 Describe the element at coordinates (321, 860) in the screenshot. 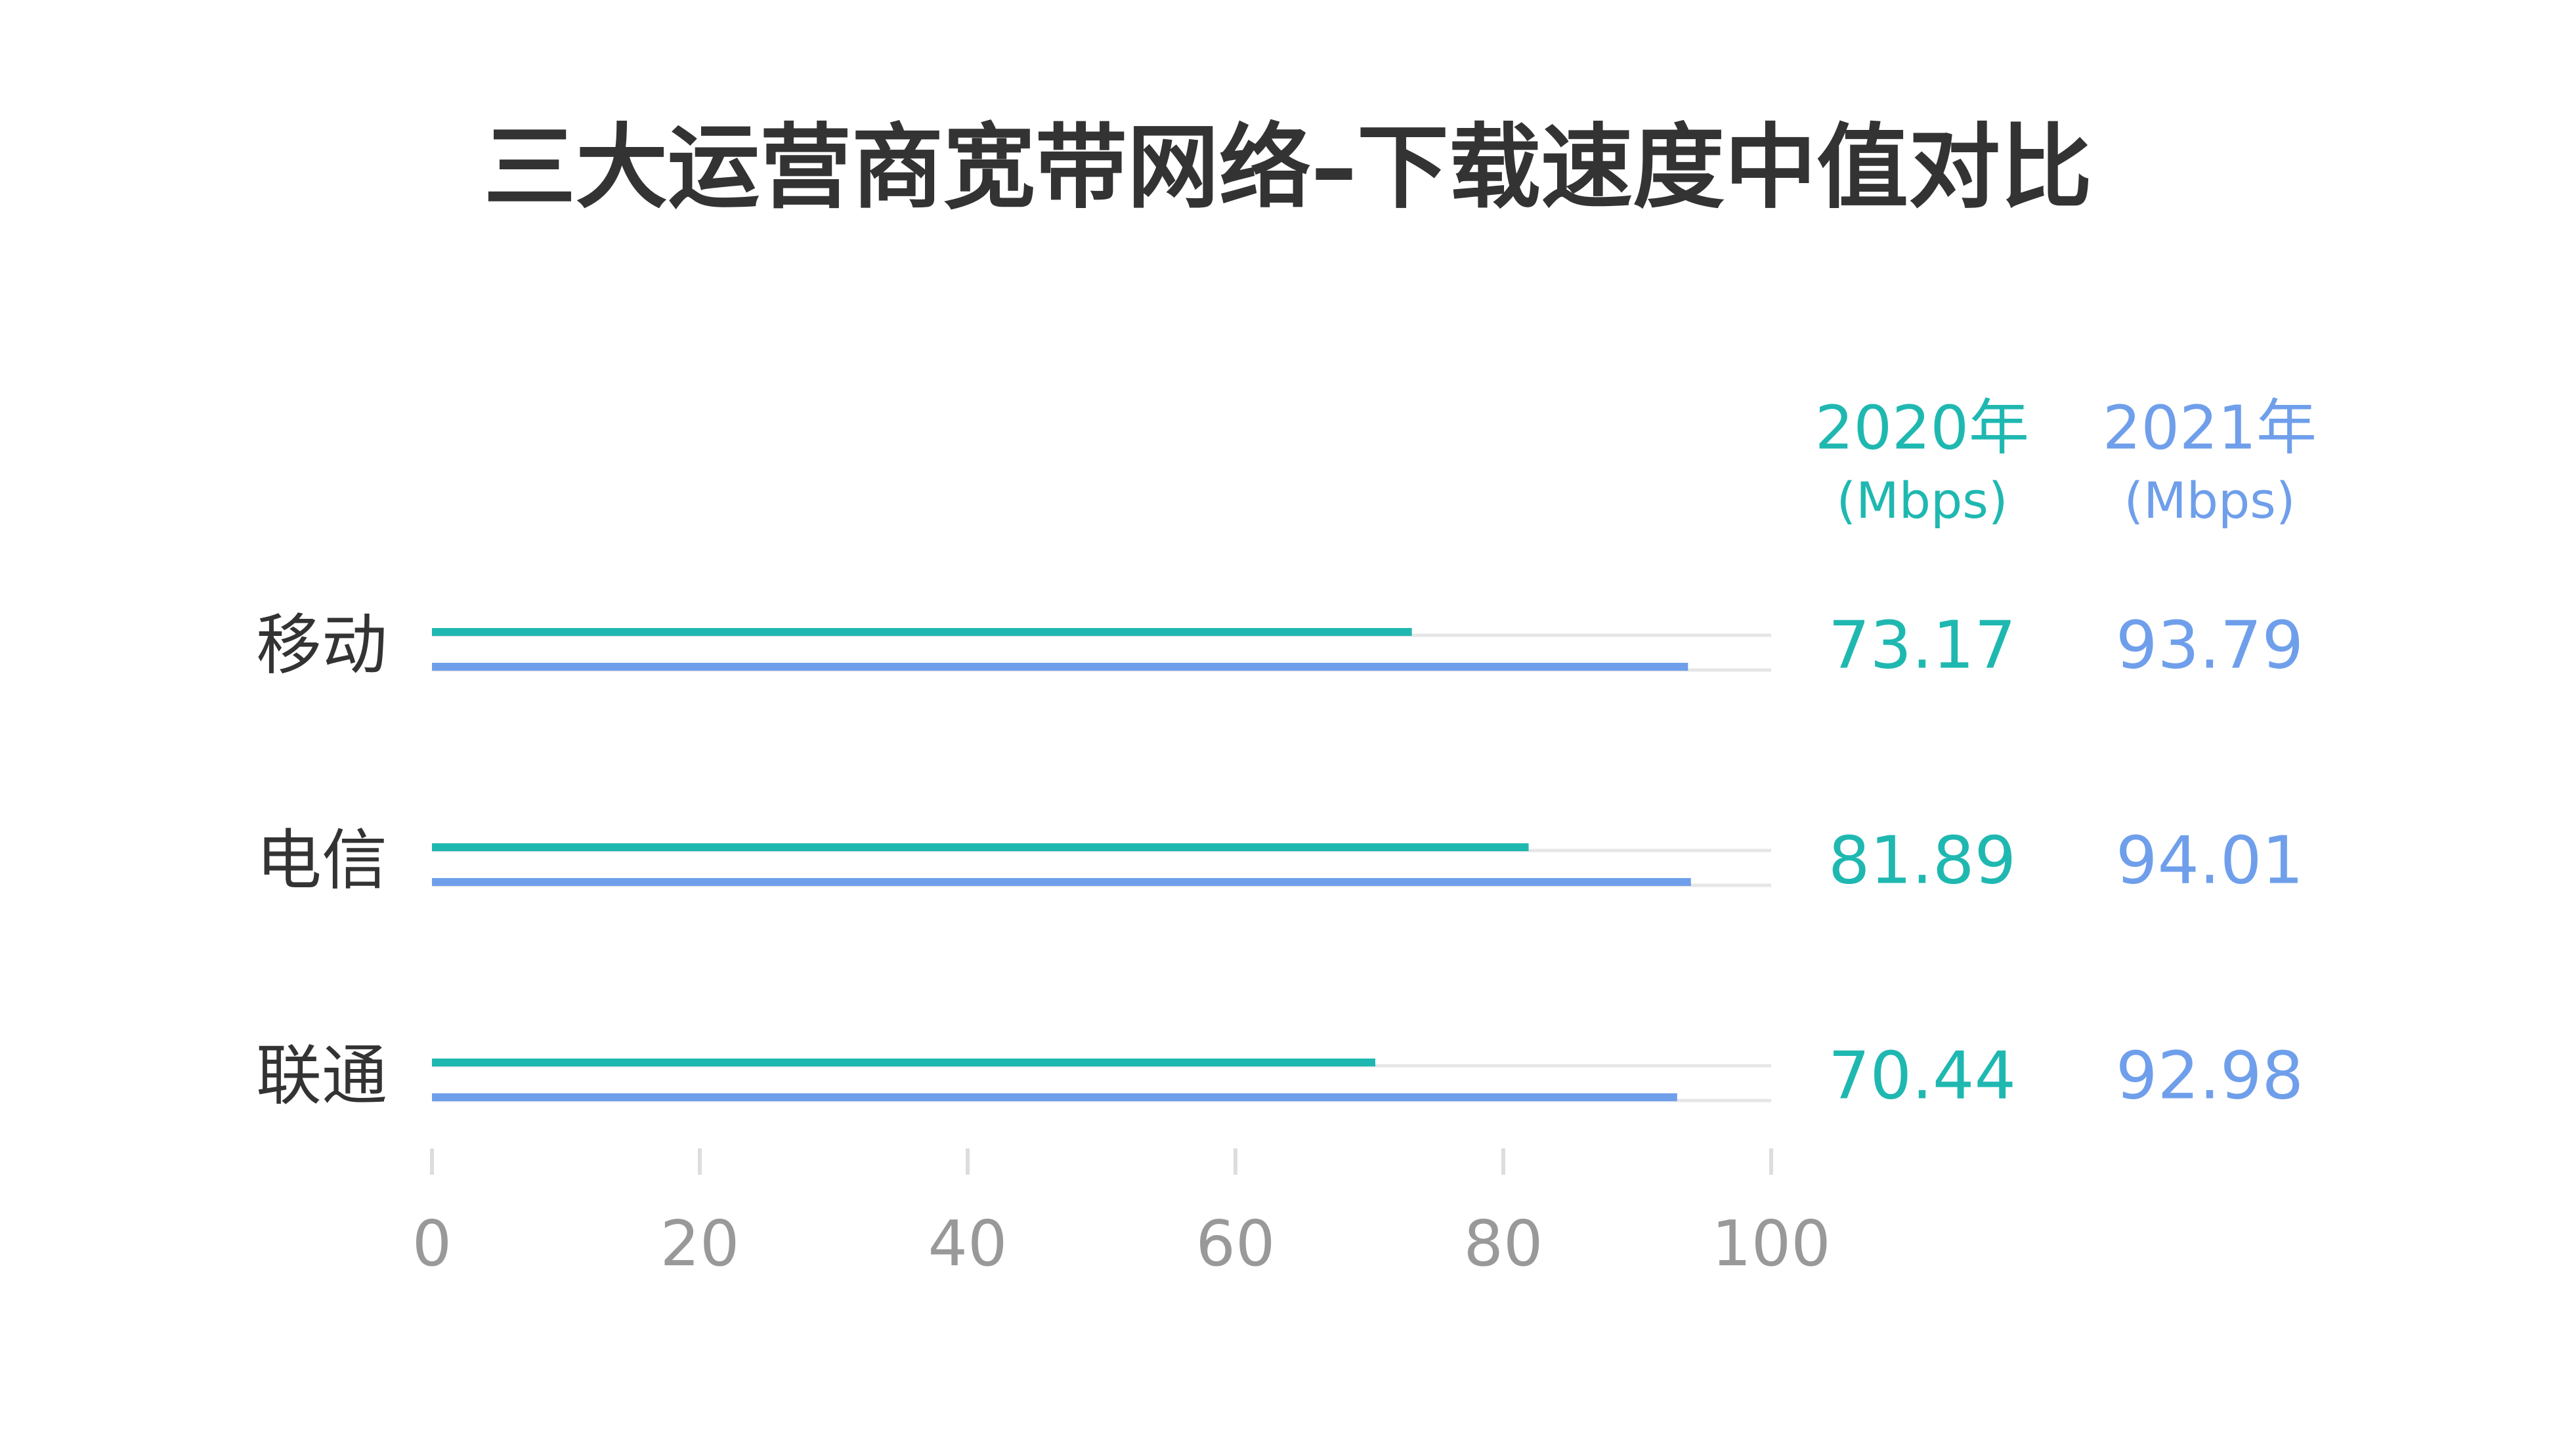

I see `y-tick-label: 电信` at that location.